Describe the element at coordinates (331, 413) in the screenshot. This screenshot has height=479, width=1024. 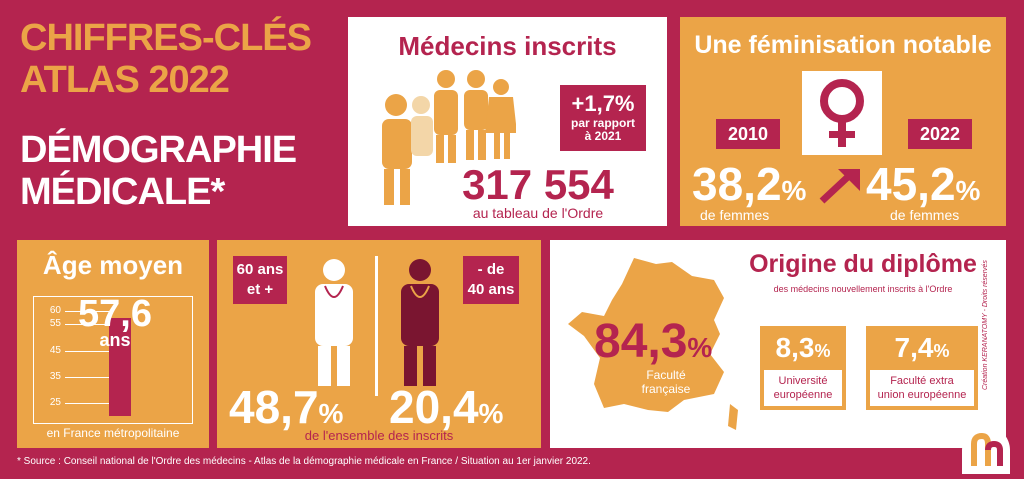
I see `pct-over-60-sign: %` at that location.